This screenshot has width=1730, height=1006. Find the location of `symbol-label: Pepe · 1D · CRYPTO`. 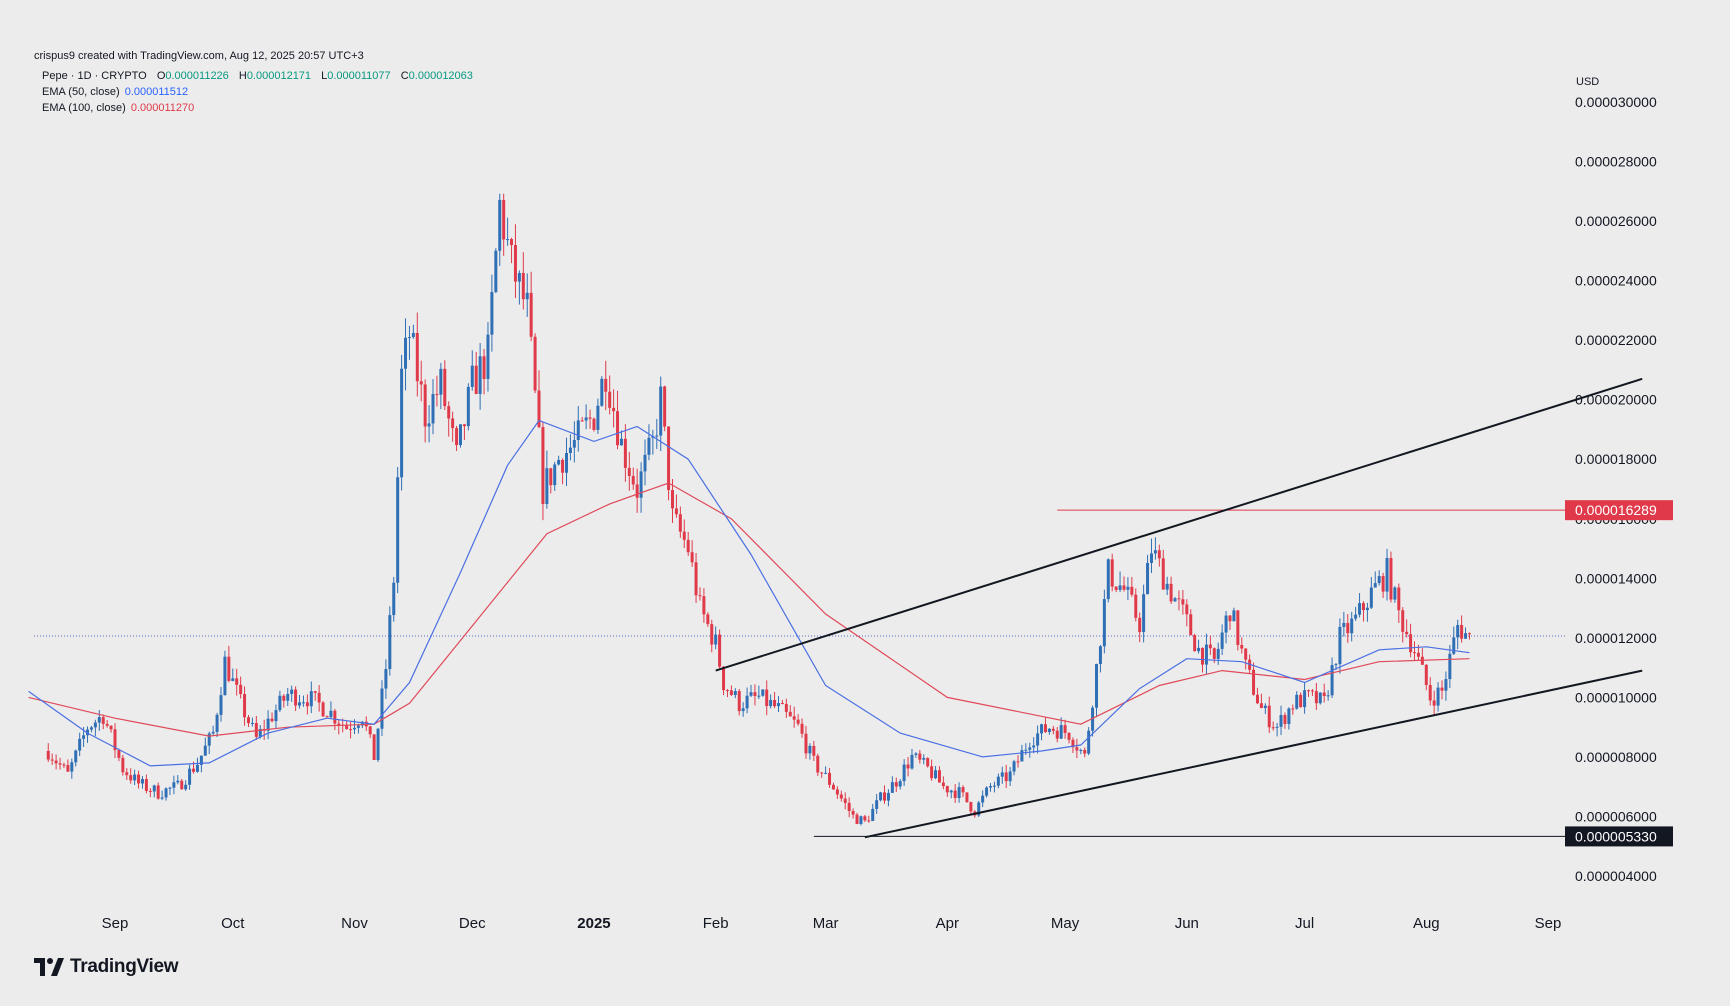

symbol-label: Pepe · 1D · CRYPTO is located at coordinates (94, 76).